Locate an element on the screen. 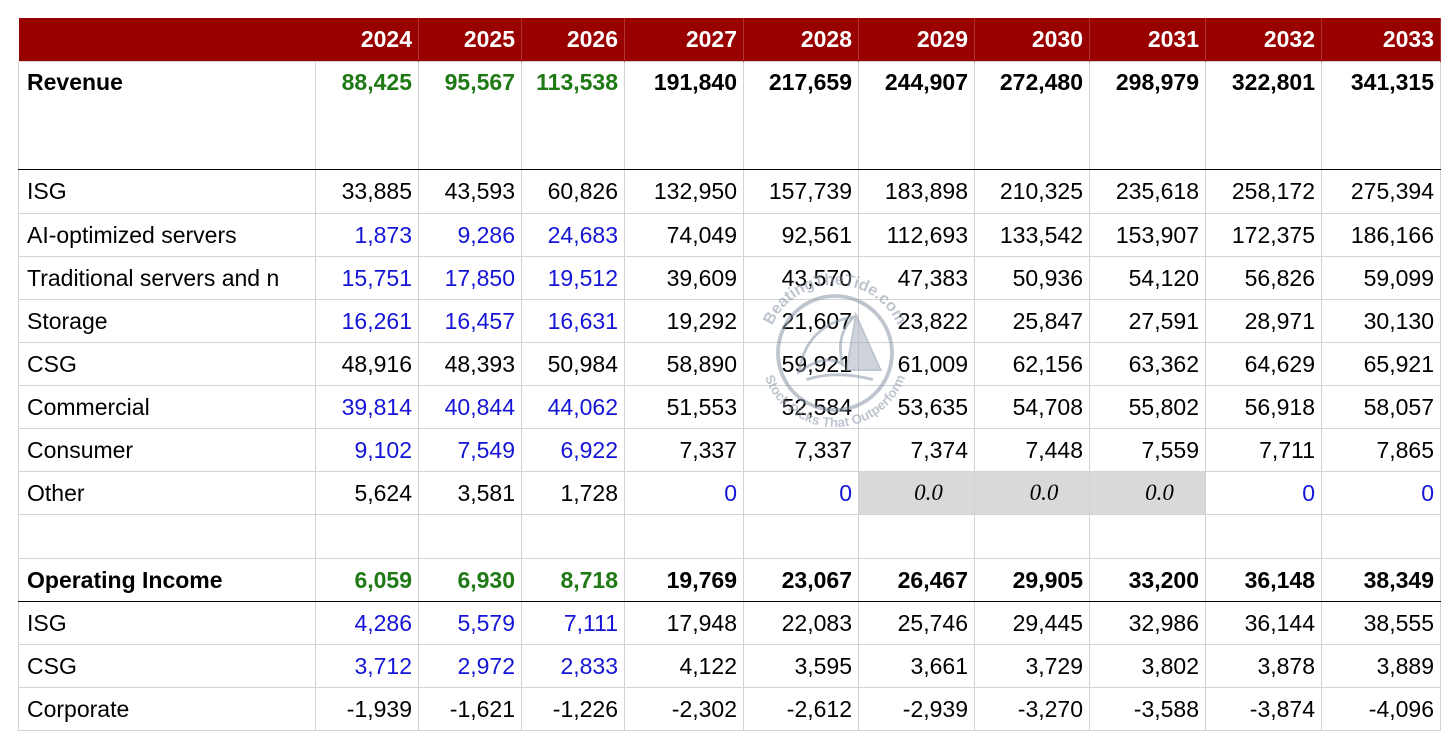  table-row: Other 5,624 3,581 1,728 0 0 0.0 0.0 0.0 0 0 is located at coordinates (729, 493).